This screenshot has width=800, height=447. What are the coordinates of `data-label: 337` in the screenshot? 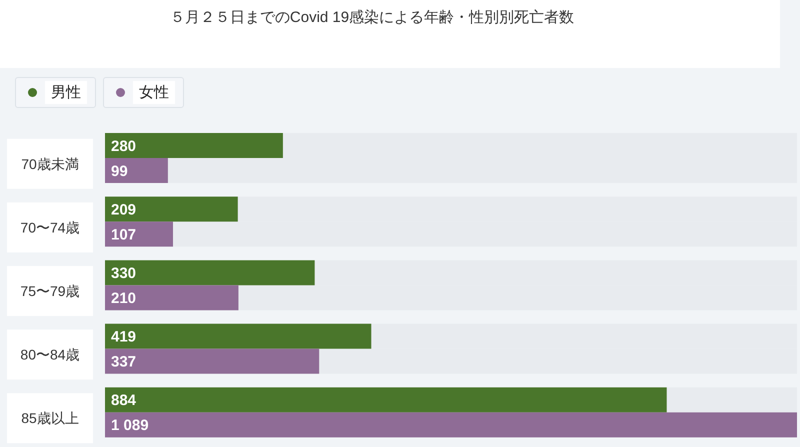 It's located at (123, 362).